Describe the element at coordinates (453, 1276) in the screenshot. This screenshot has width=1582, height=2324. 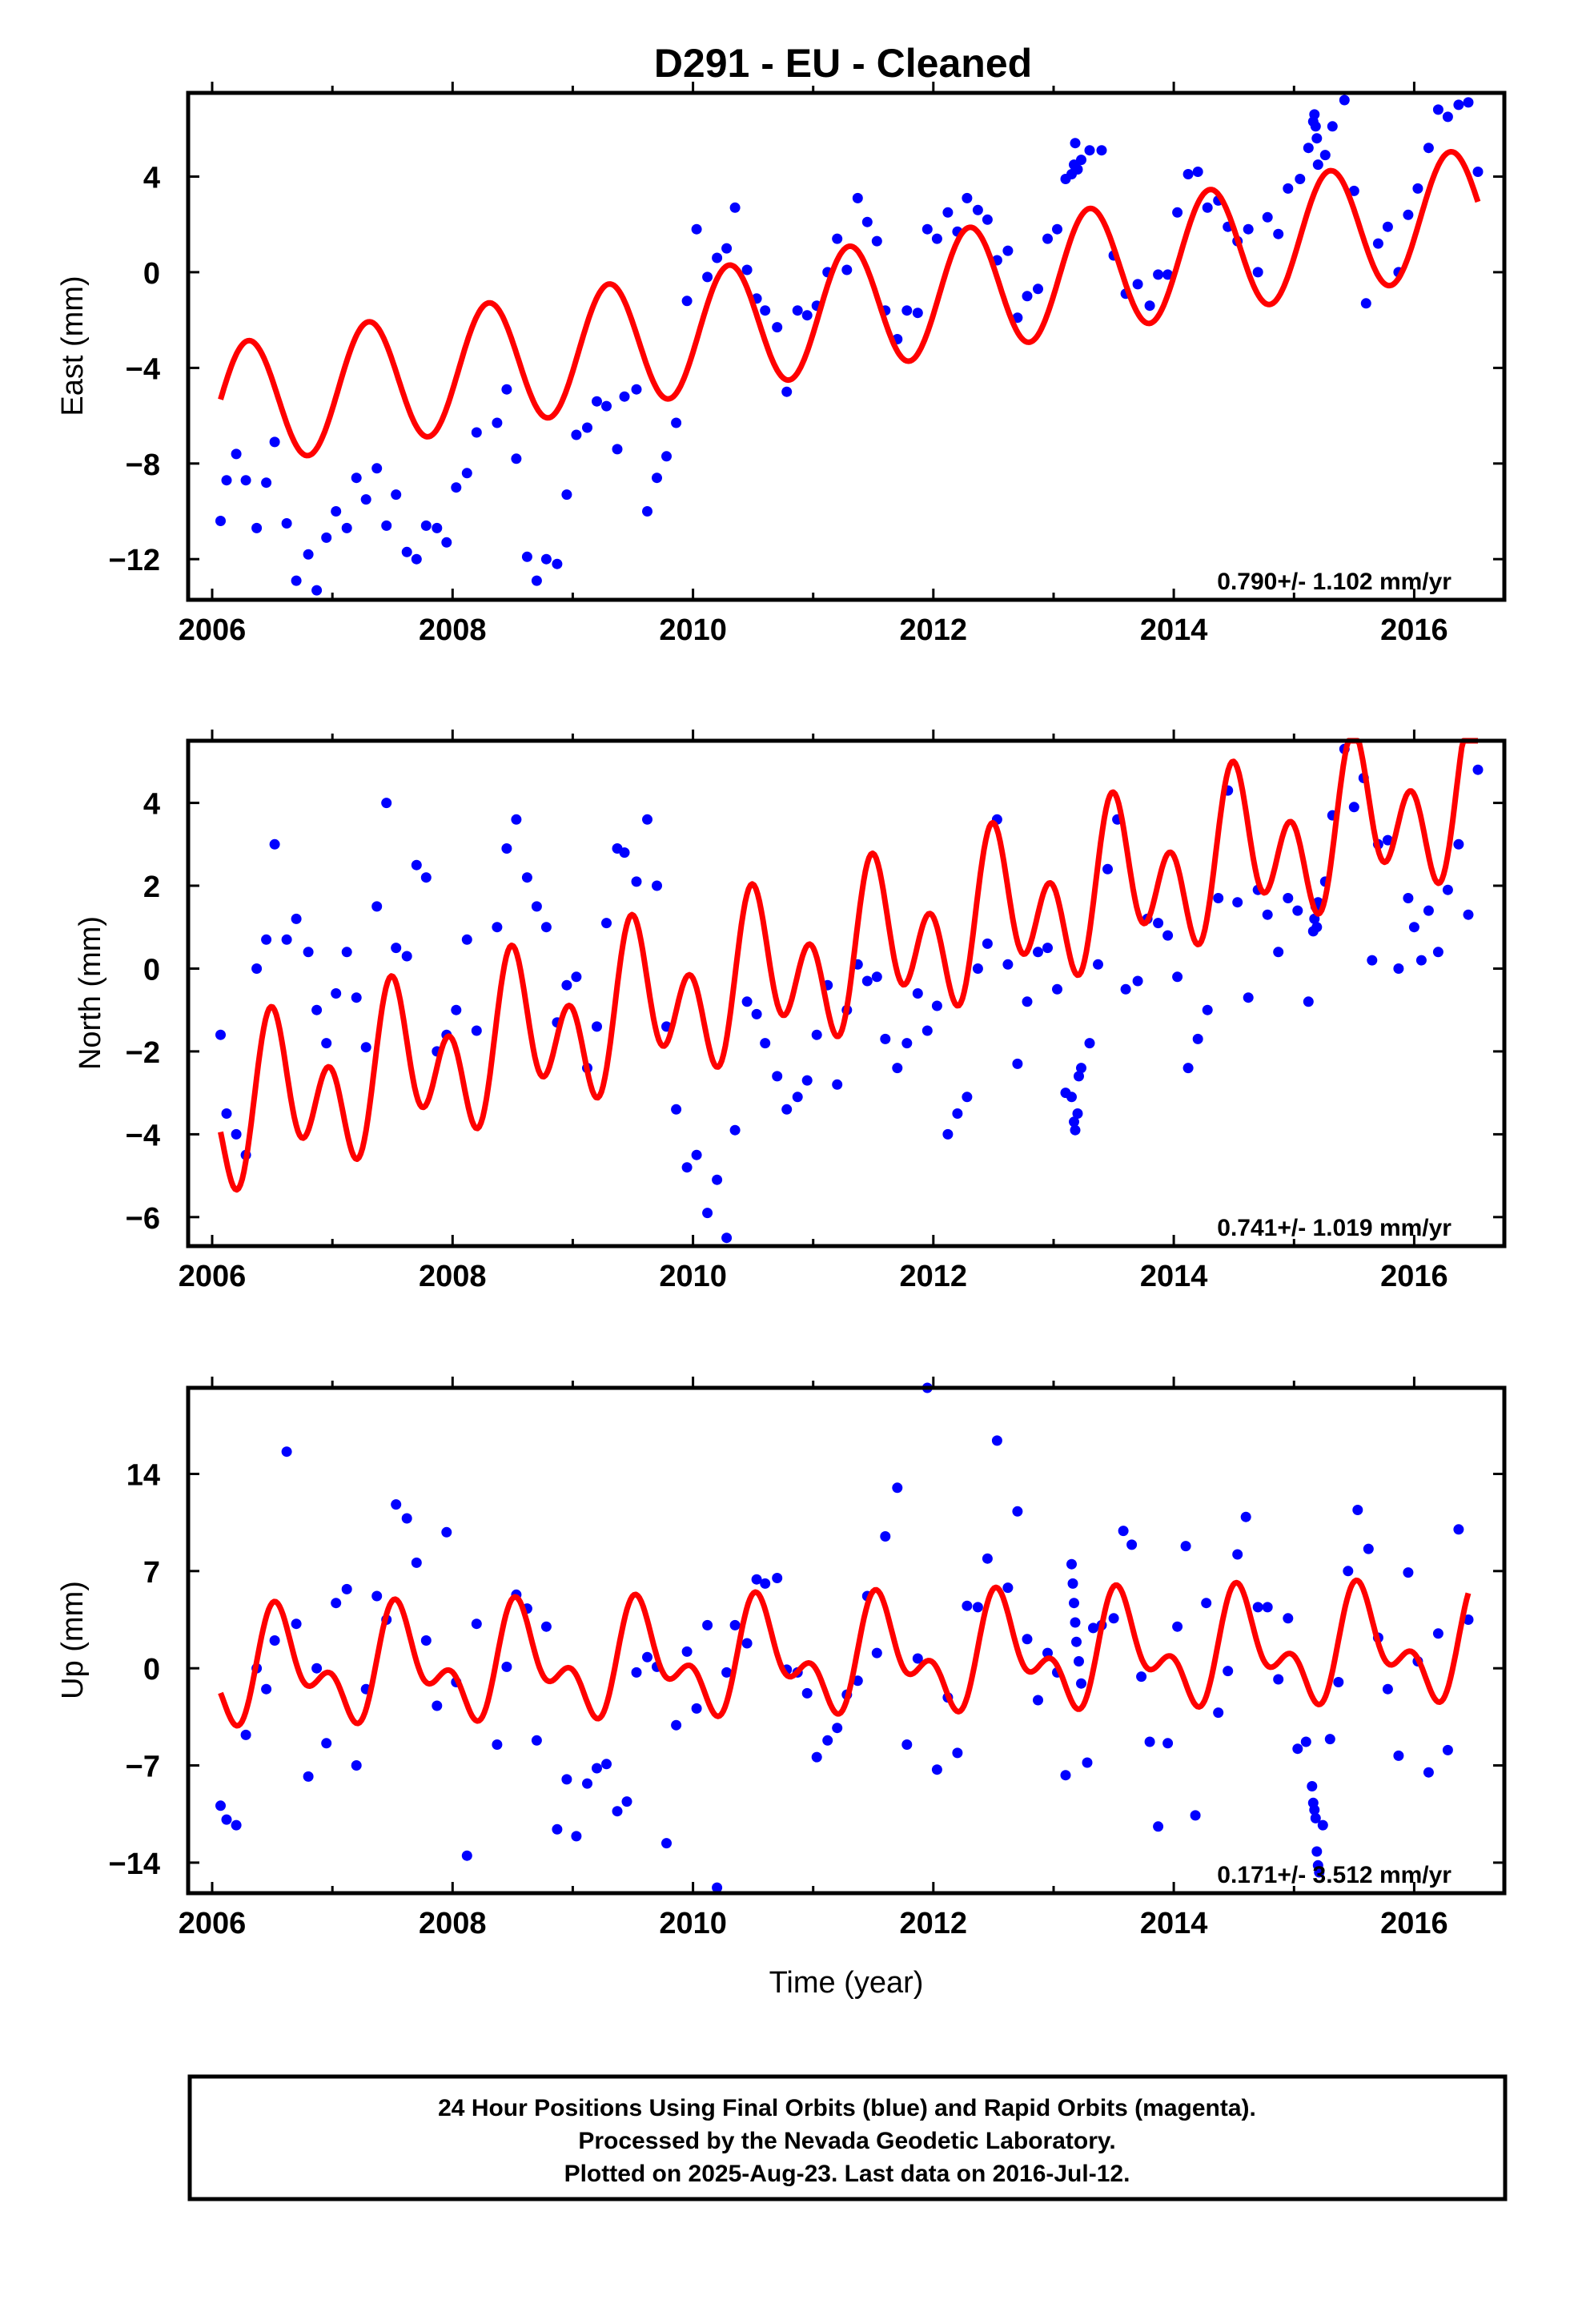
I see `north-x-tick-label: 2008` at that location.